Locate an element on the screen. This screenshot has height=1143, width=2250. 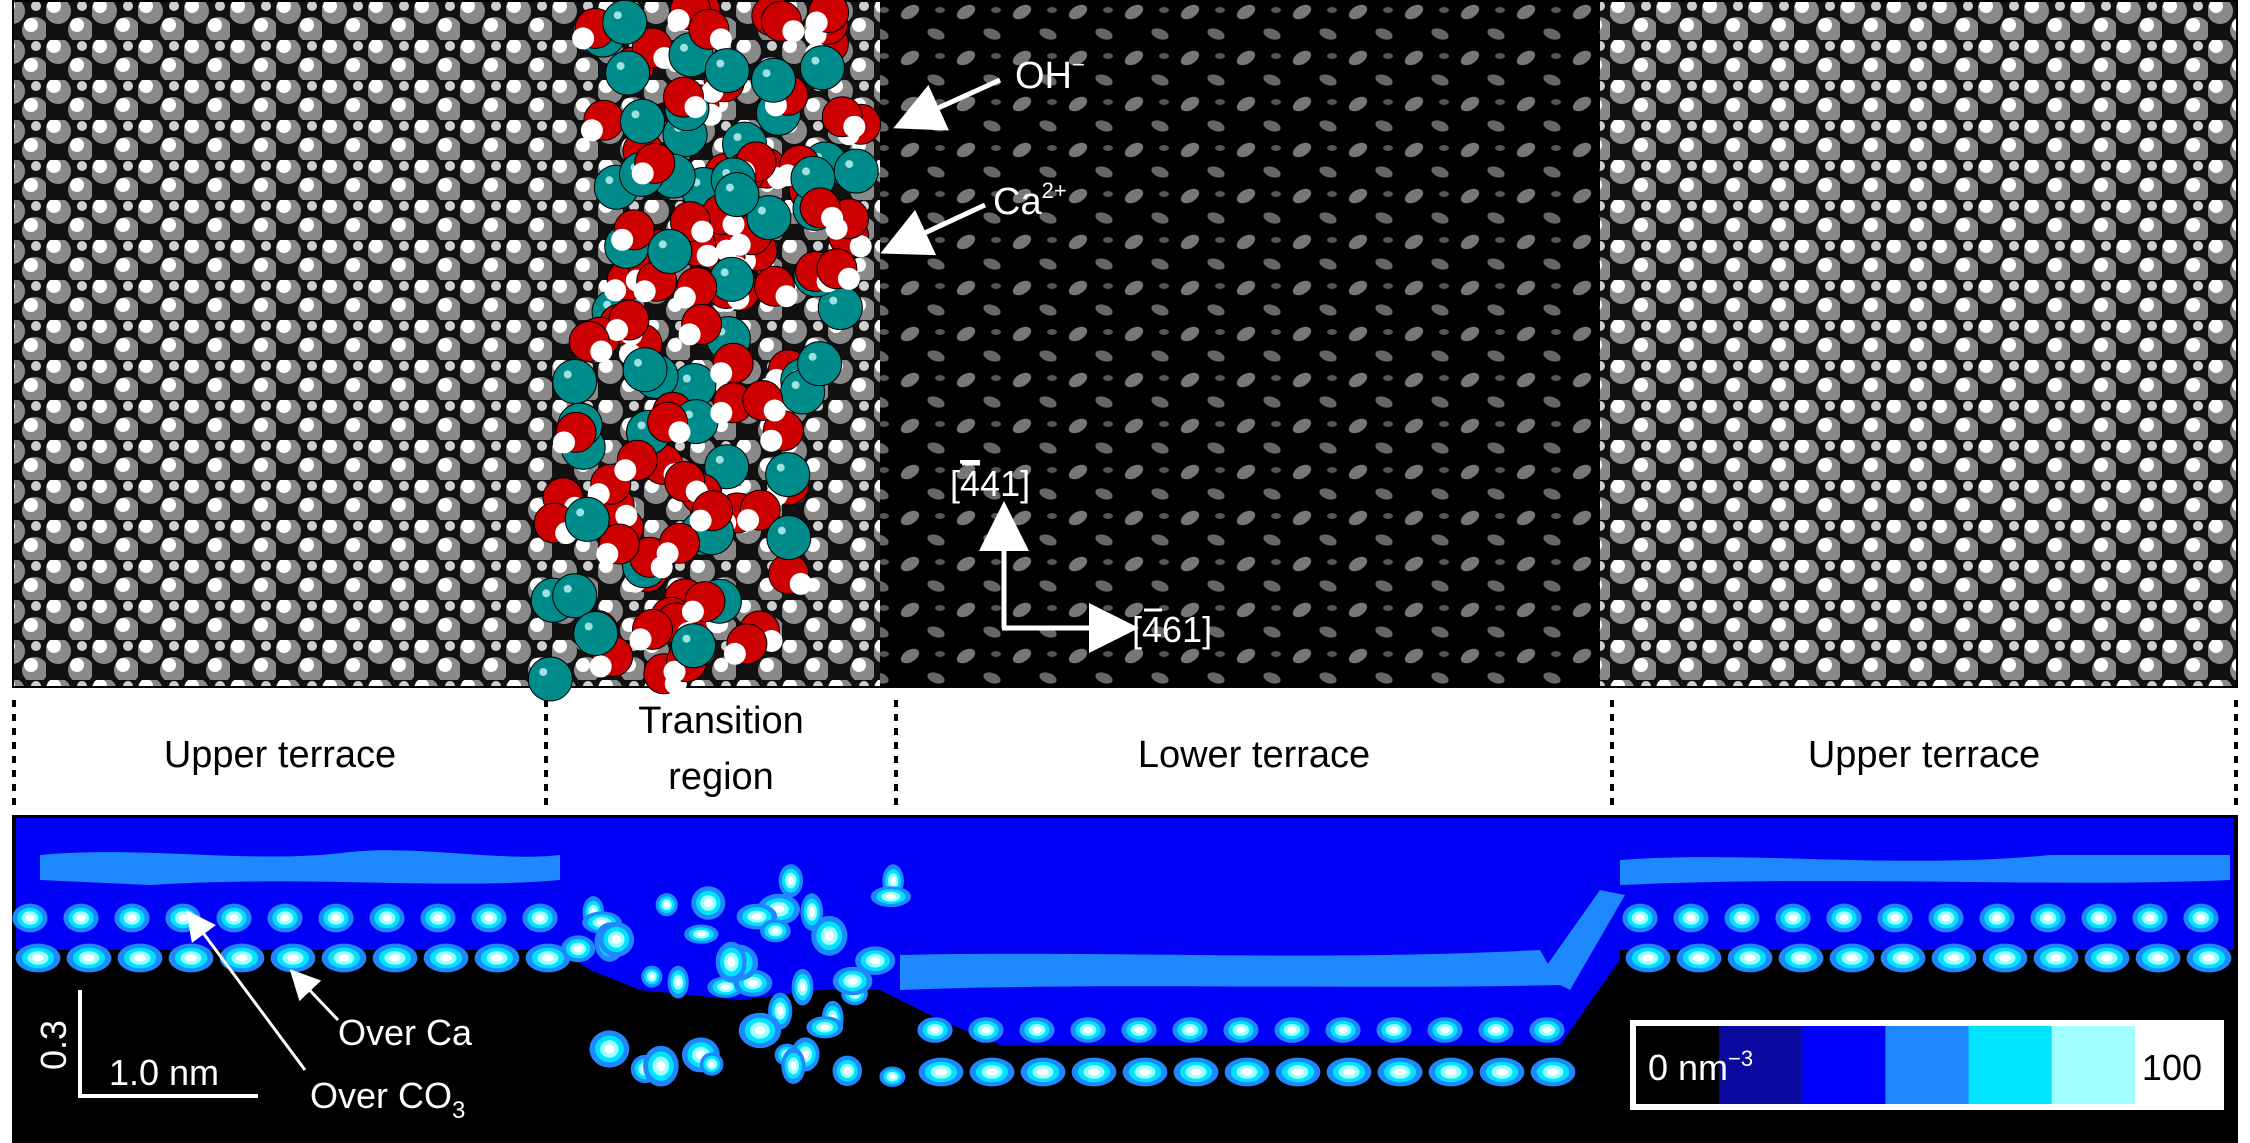
ca-annotation: Ca2+ is located at coordinates (973, 217).